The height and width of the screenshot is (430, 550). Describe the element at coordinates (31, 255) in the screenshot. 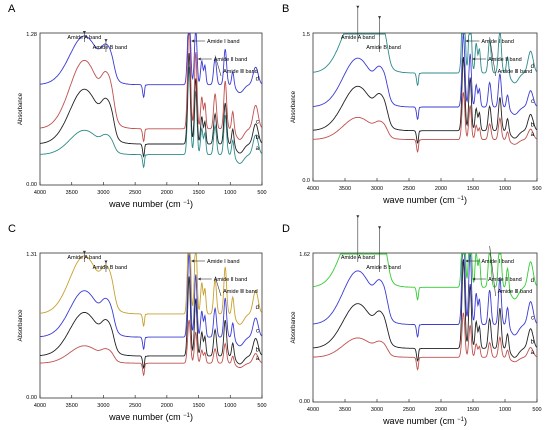

I see `y-tick-label-top: 1.31` at that location.